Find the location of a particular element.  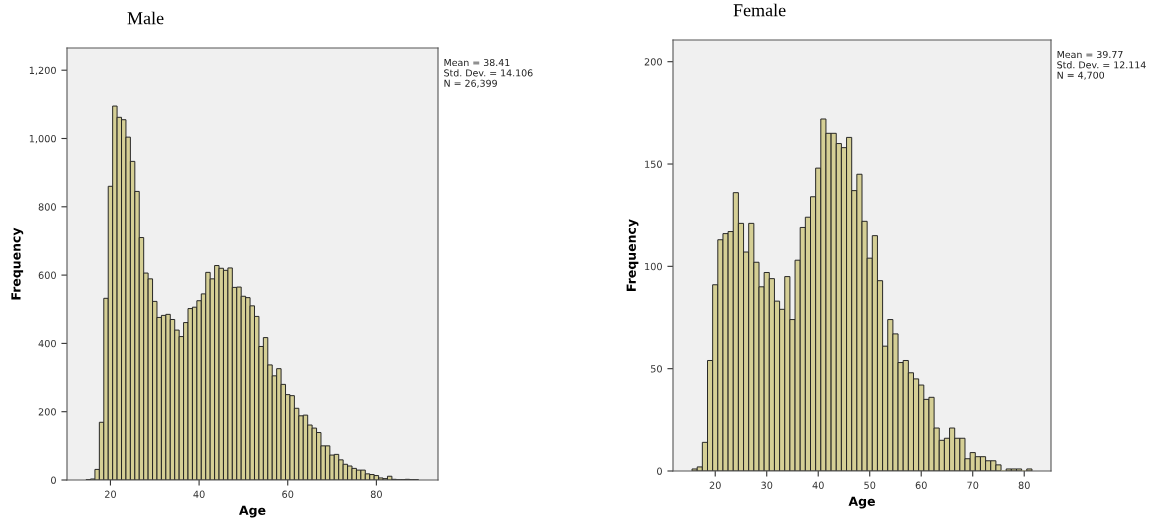

chart-title: Male is located at coordinates (145, 18).